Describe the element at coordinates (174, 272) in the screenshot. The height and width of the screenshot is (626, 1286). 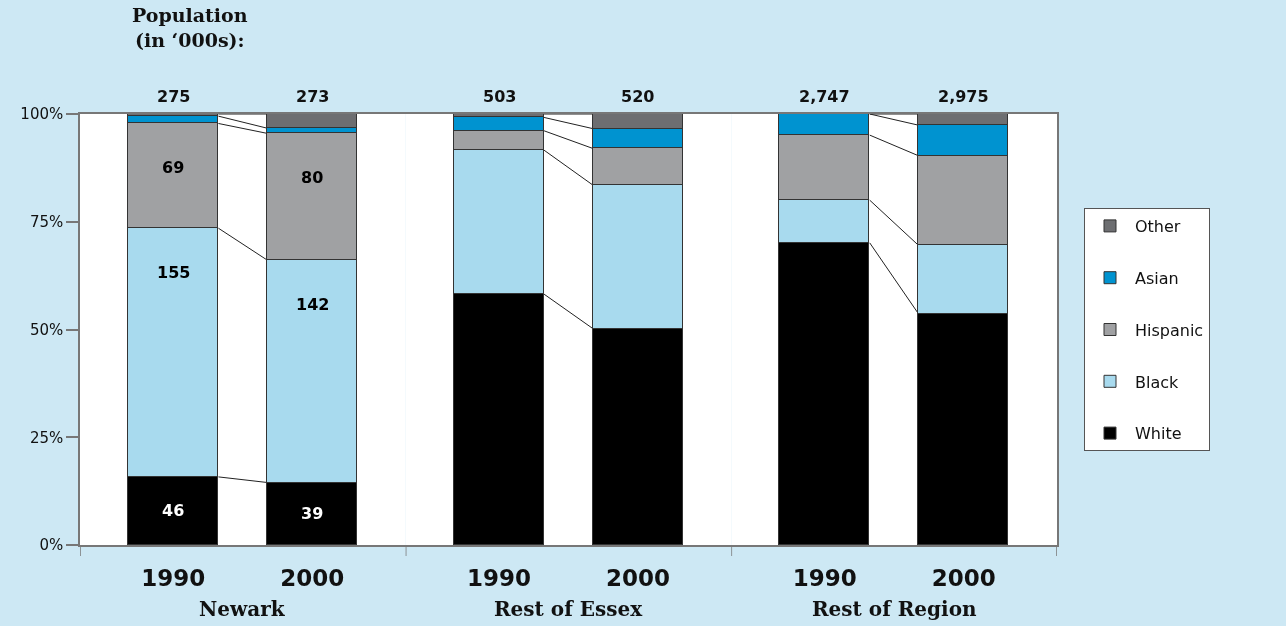
I see `annotation: 155` at that location.